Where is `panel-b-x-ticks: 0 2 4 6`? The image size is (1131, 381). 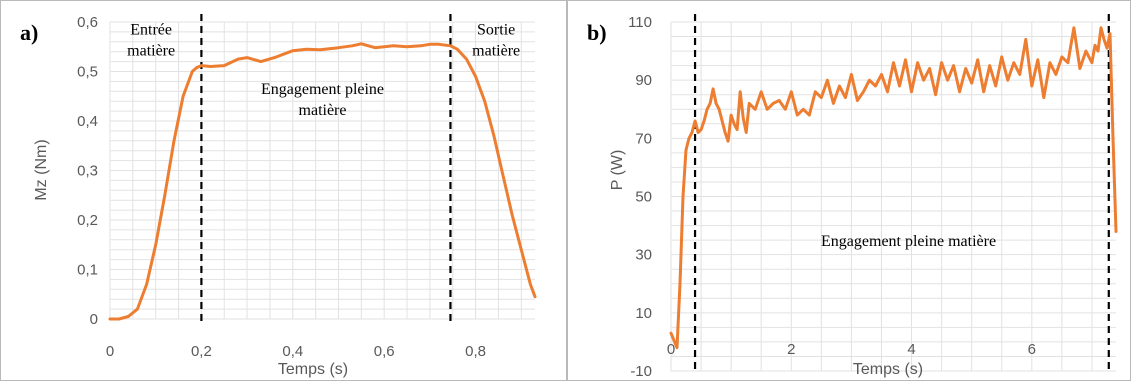
panel-b-x-ticks: 0 2 4 6 is located at coordinates (851, 349).